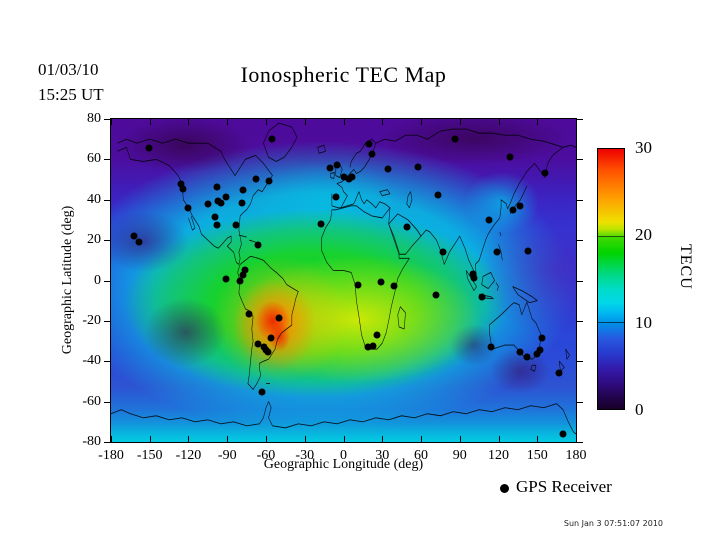 Image resolution: width=720 pixels, height=540 pixels. What do you see at coordinates (94, 118) in the screenshot?
I see `y-tick-label: 80` at bounding box center [94, 118].